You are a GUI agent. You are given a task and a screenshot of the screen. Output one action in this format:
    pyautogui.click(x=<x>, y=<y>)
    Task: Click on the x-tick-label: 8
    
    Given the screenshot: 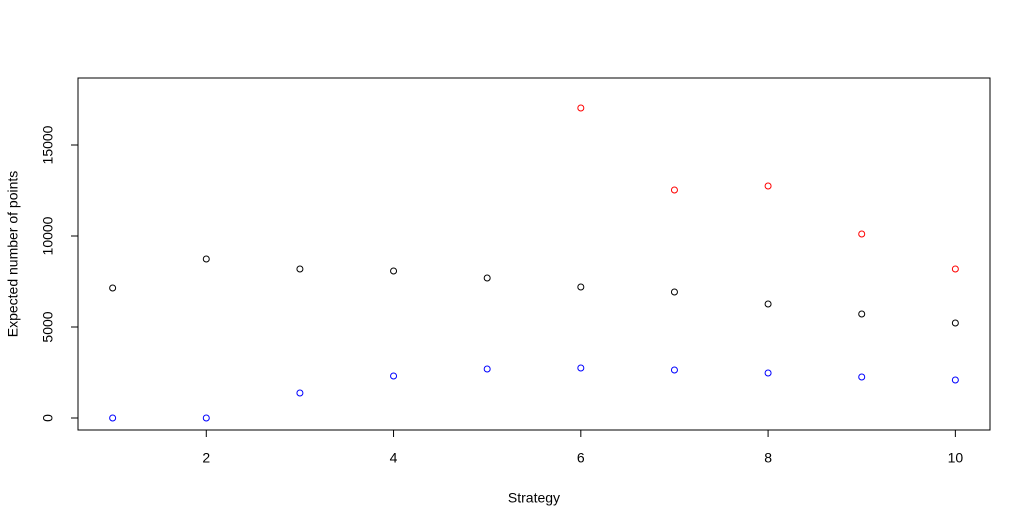 What is the action you would take?
    pyautogui.click(x=768, y=458)
    